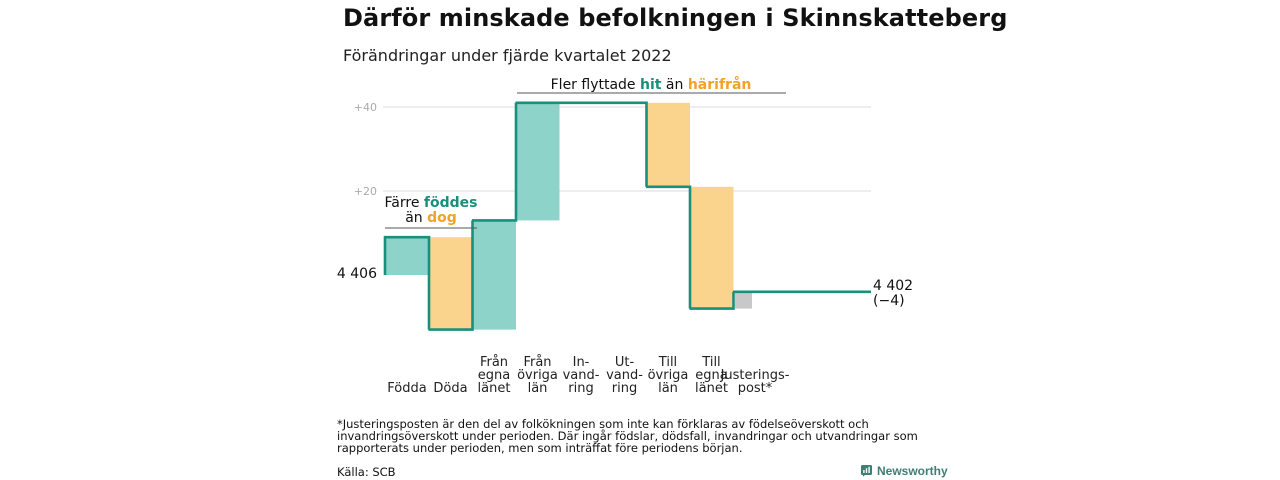 This screenshot has height=480, width=1280. What do you see at coordinates (507, 55) in the screenshot?
I see `chart-subtitle: Förändringar under fjärde kvartalet 2022` at bounding box center [507, 55].